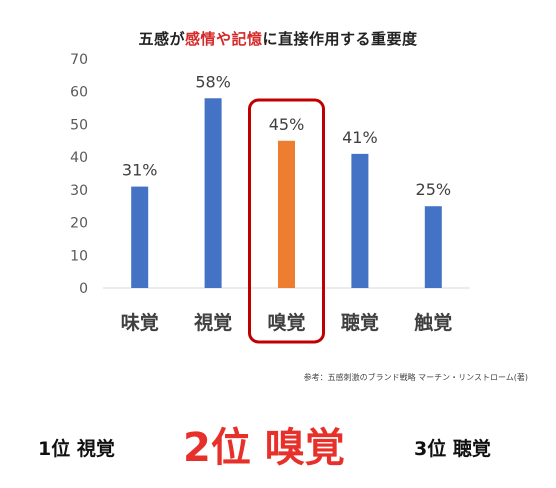  Describe the element at coordinates (360, 137) in the screenshot. I see `data-label: 41%` at that location.